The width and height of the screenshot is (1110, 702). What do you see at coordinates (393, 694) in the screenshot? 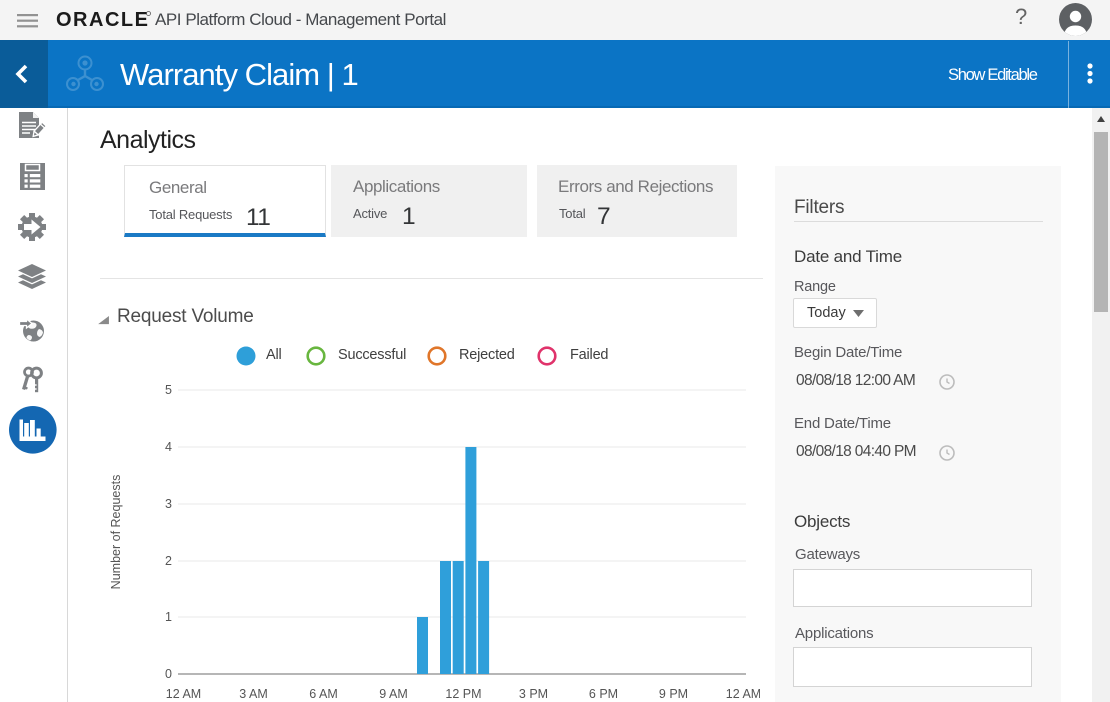
I see `svg-text: 9 AM` at bounding box center [393, 694].